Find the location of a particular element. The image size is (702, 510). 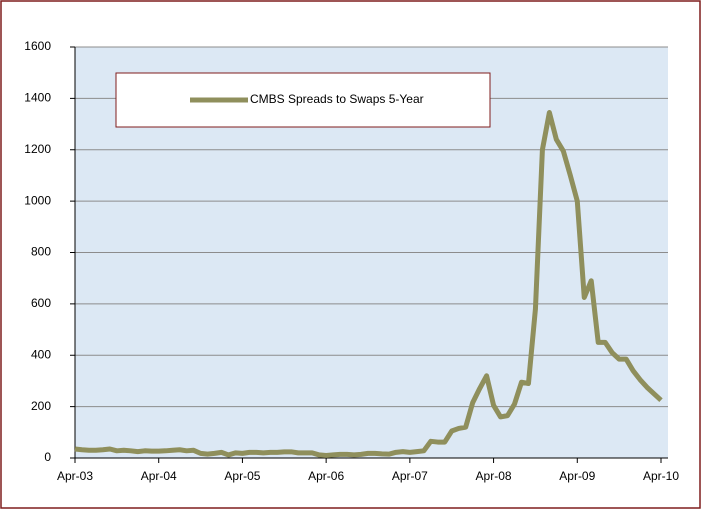

y-tick-label: 200 is located at coordinates (41, 406).